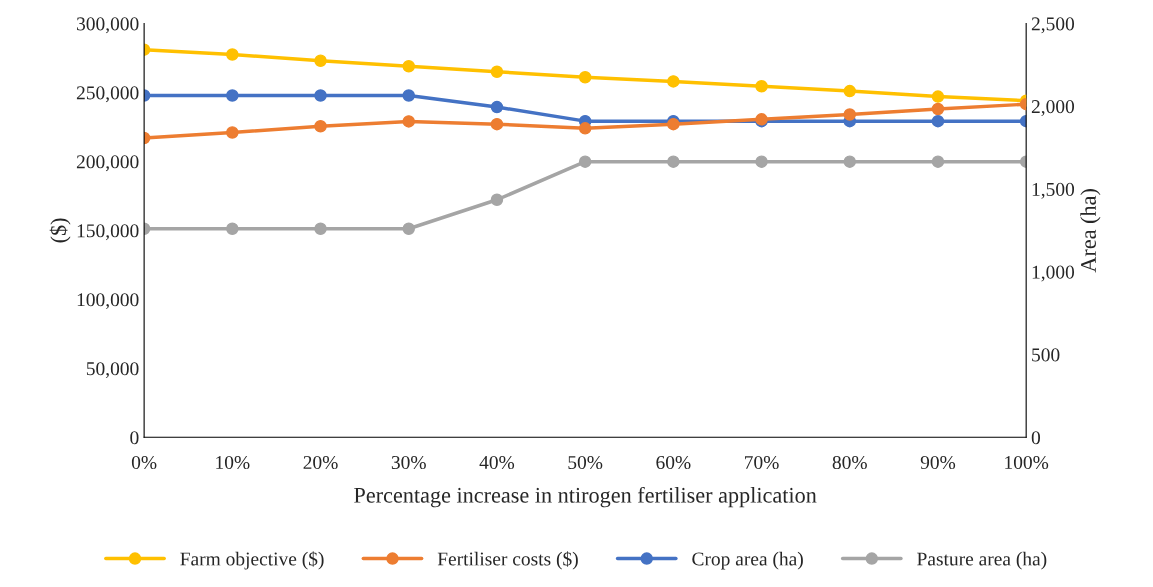  What do you see at coordinates (112, 370) in the screenshot?
I see `y-tick-label: 50,000` at bounding box center [112, 370].